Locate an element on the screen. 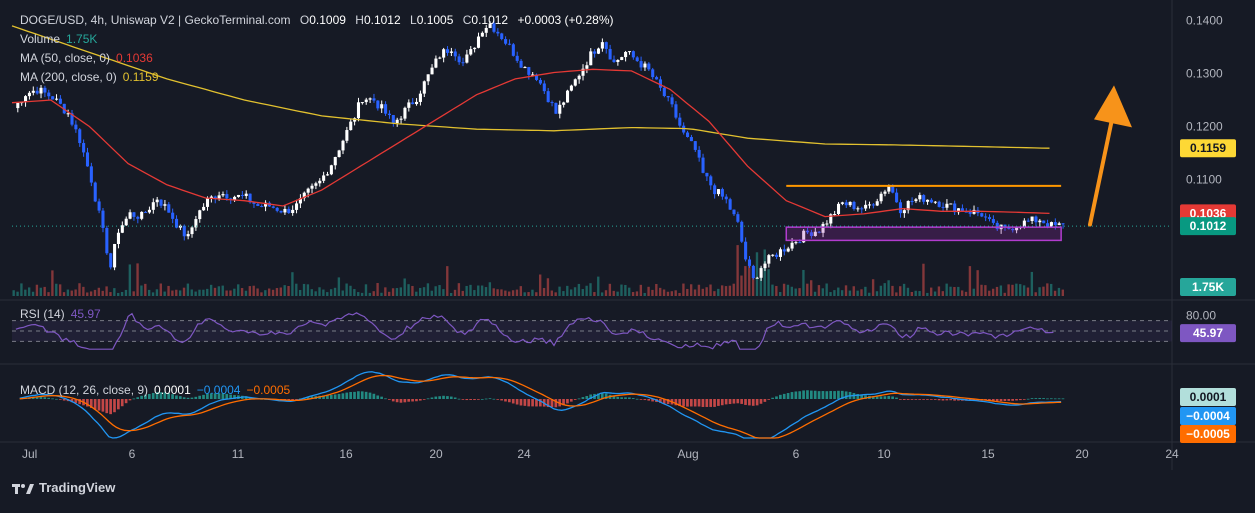 The image size is (1255, 513). volume-badge-bg is located at coordinates (1208, 287).